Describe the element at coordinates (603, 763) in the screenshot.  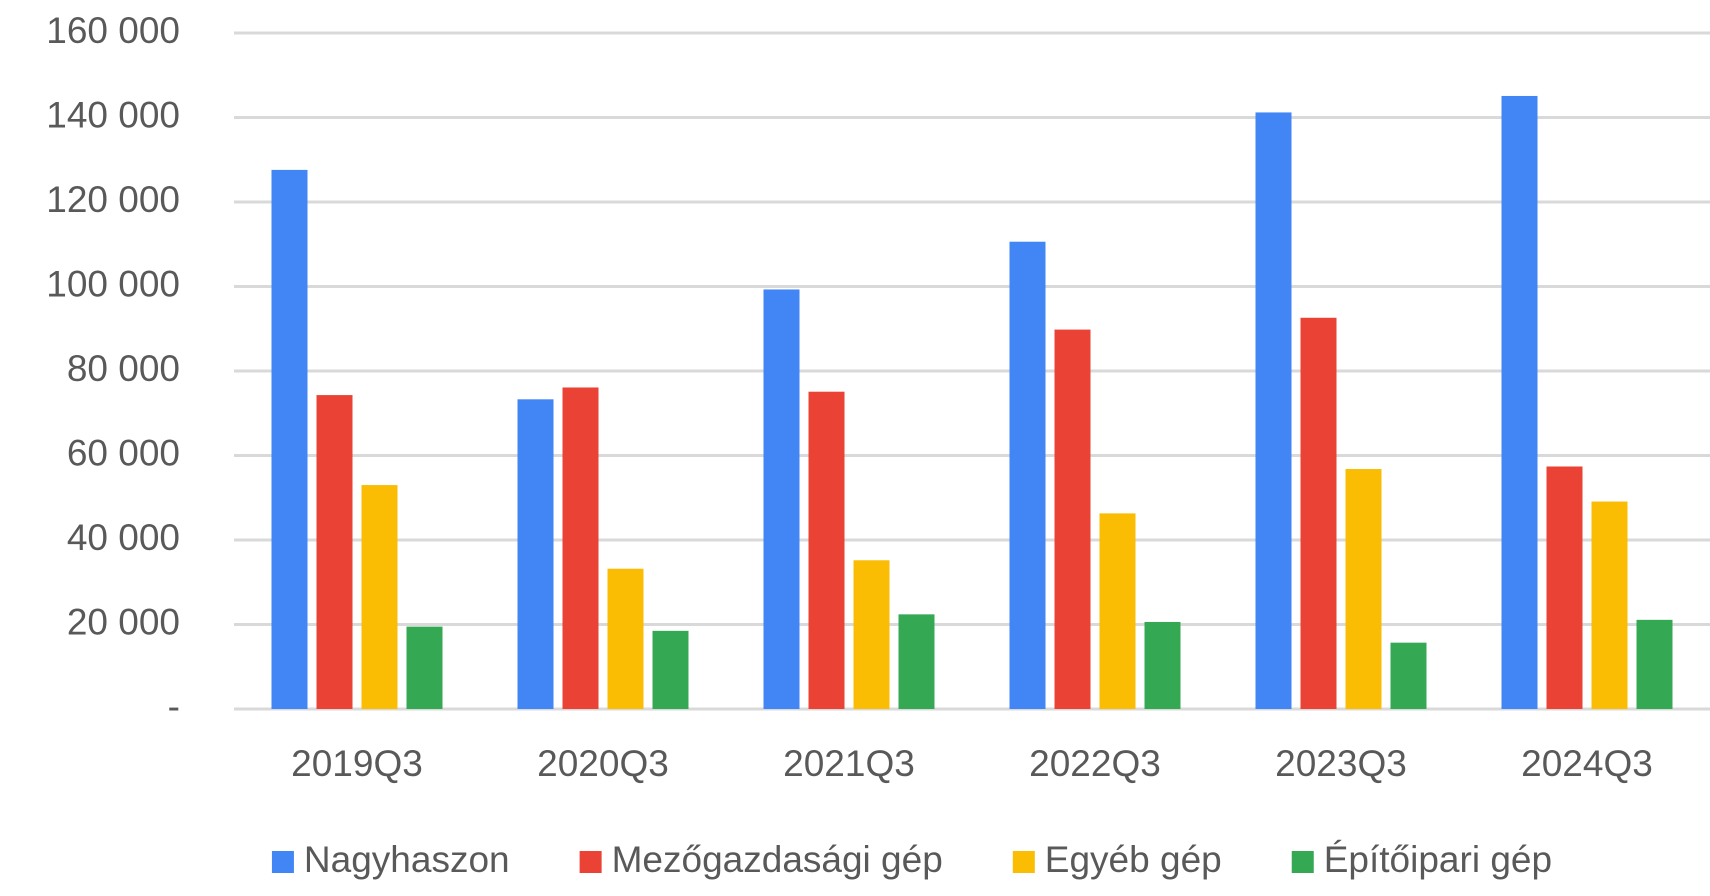
I see `x-tick-label: 2020Q3` at that location.